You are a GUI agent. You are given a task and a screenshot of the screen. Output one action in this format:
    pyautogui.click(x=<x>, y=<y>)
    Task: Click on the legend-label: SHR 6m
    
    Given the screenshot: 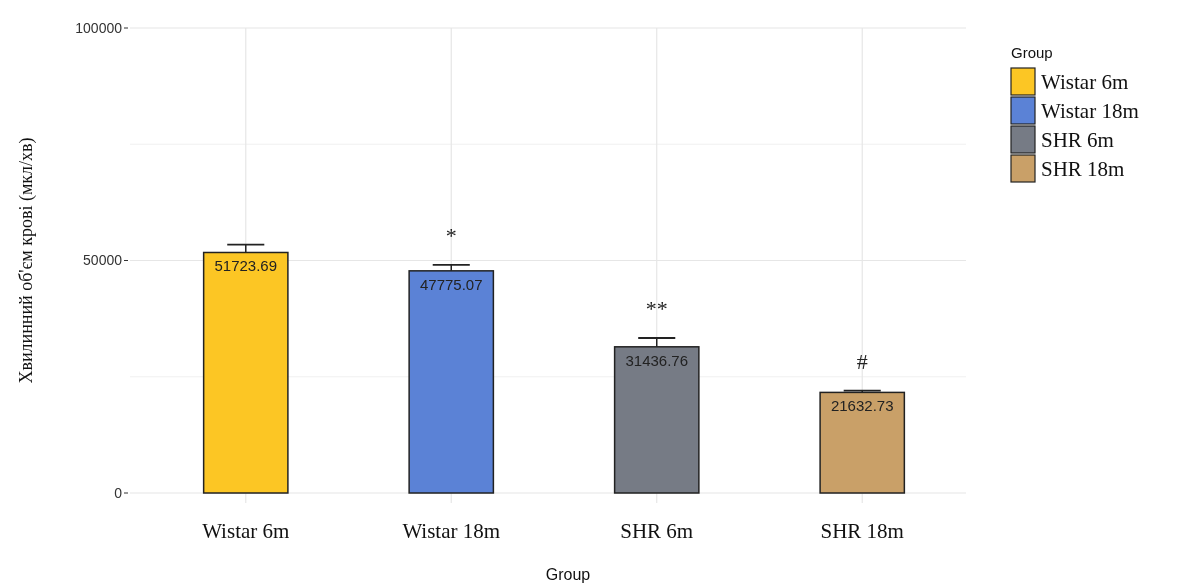 What is the action you would take?
    pyautogui.click(x=1077, y=140)
    